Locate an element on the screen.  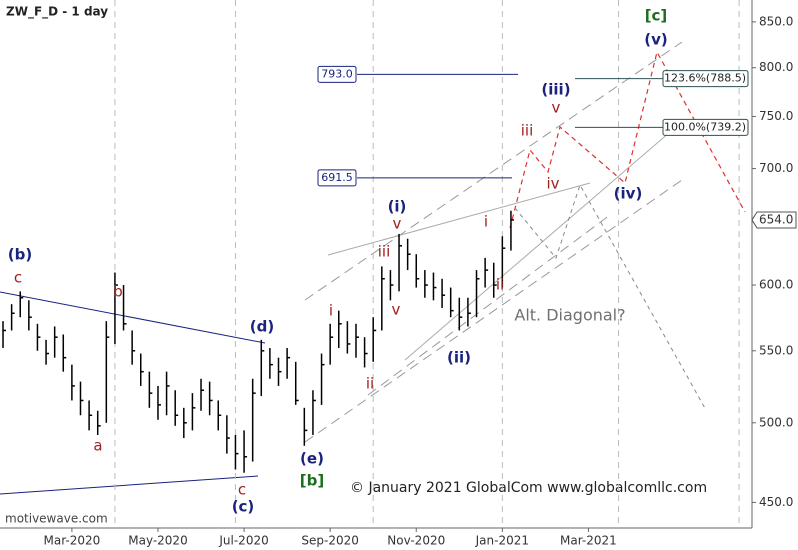
y-tick-label: 800.0 is located at coordinates (776, 67).